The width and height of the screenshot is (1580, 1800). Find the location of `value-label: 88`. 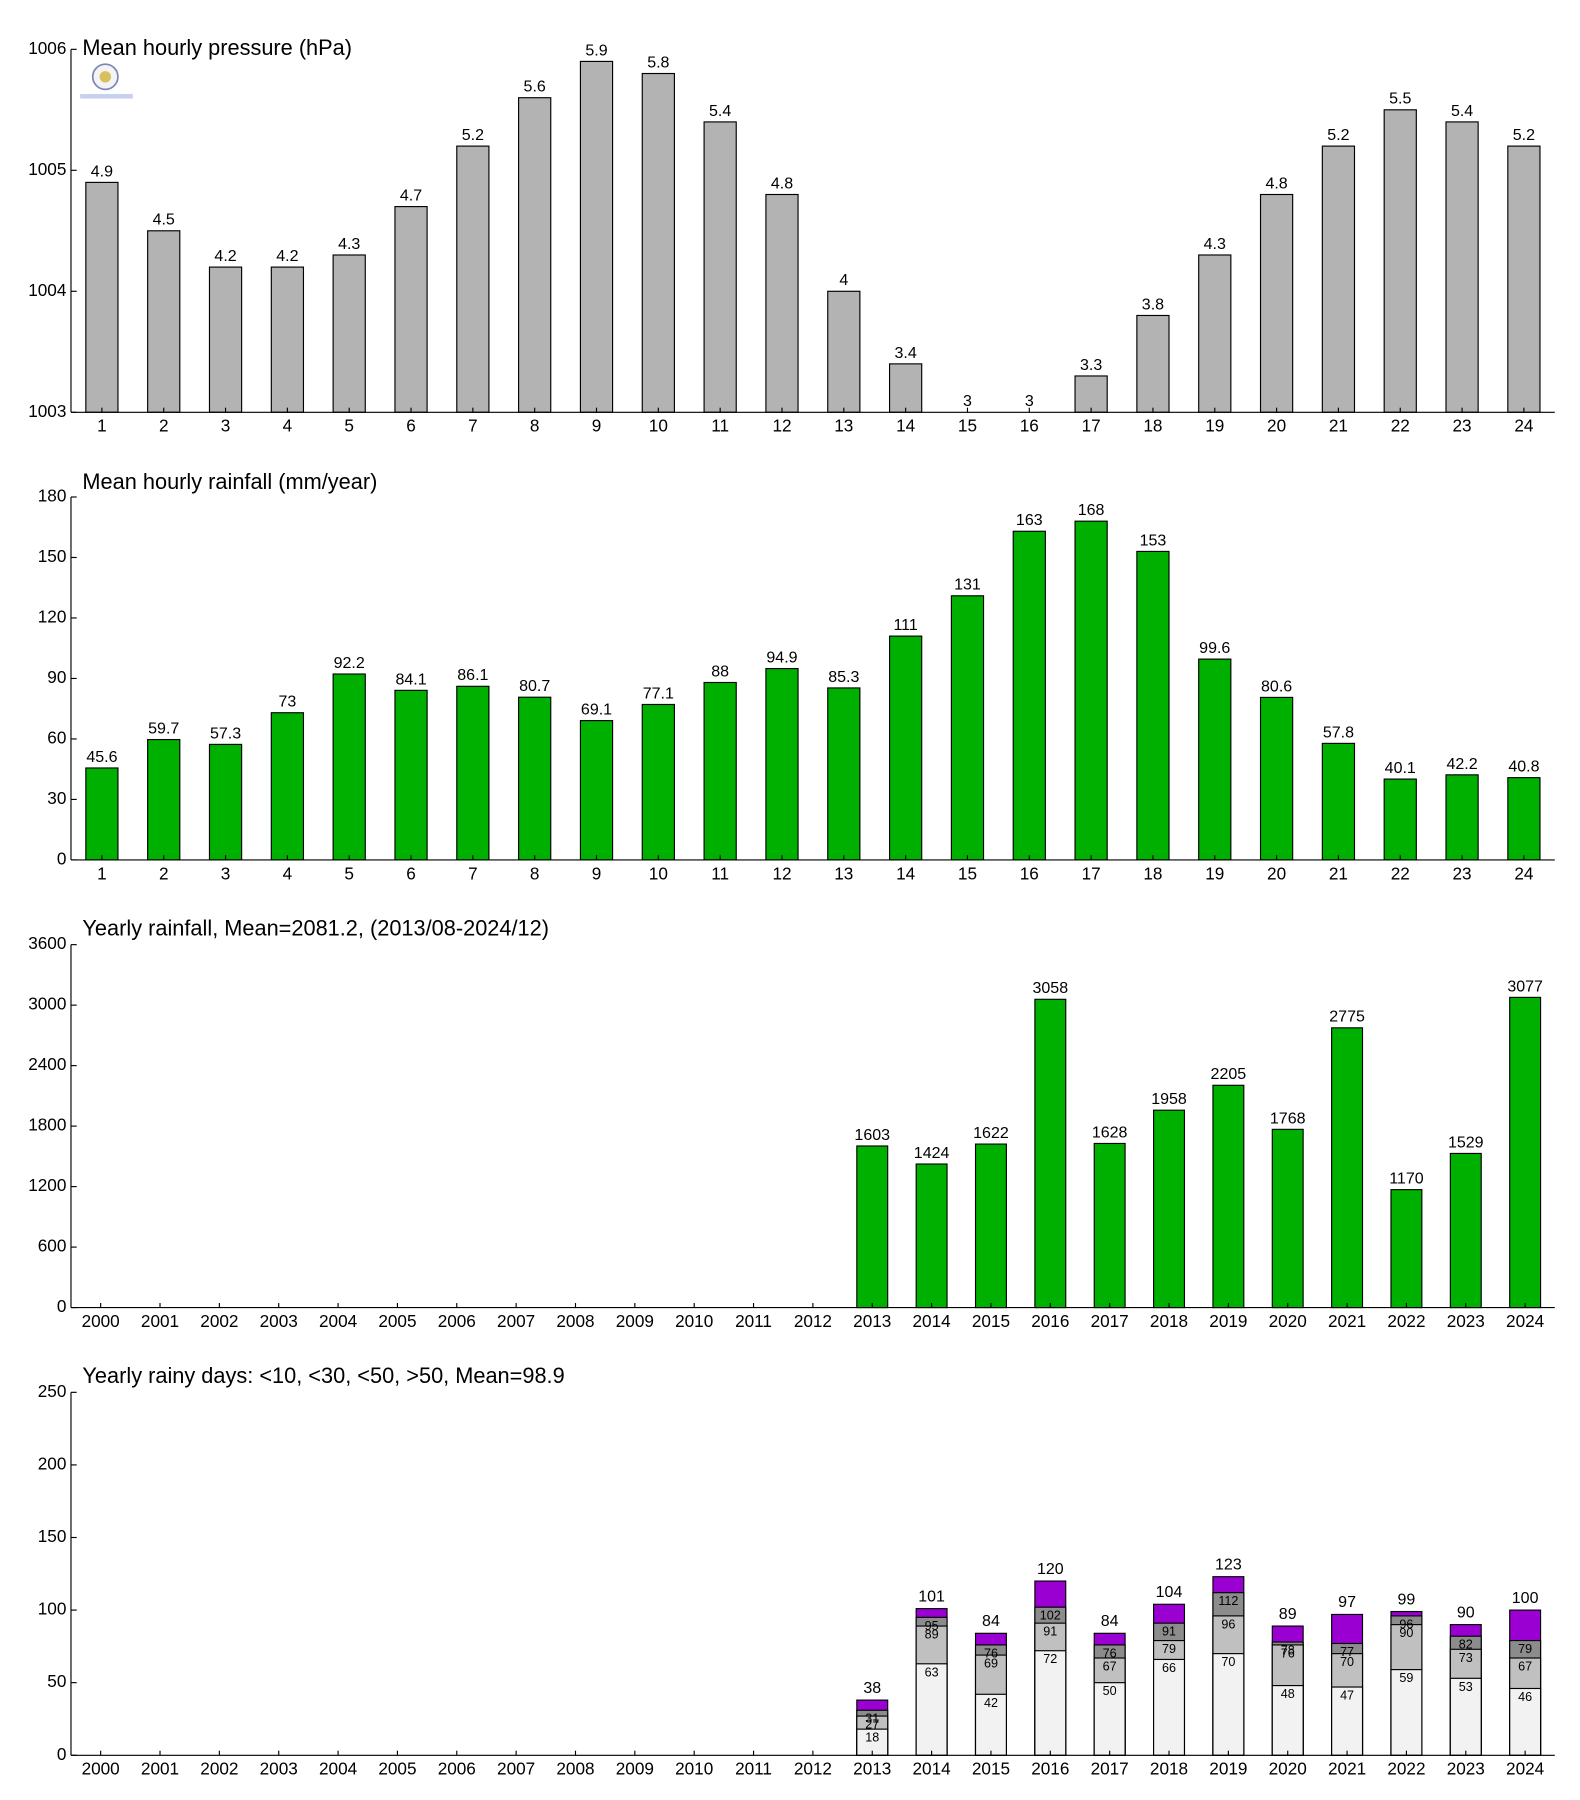

value-label: 88 is located at coordinates (720, 671).